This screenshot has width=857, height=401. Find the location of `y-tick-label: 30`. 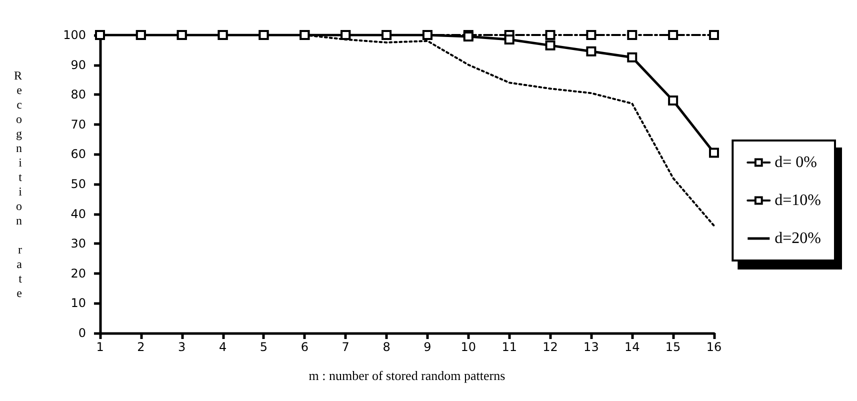

y-tick-label: 30 is located at coordinates (78, 243).